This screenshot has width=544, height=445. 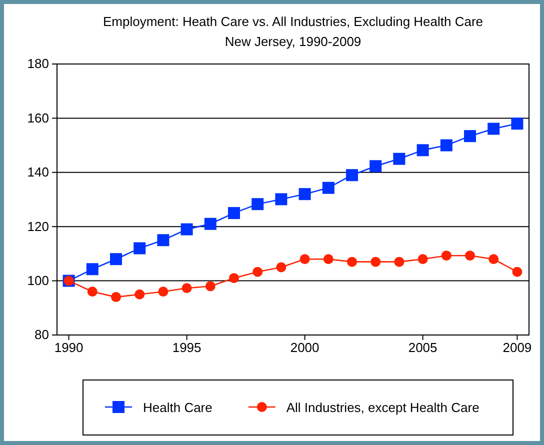 I want to click on chart-title: Employment: Heath Care vs. All Industries, Excluding Health Care, so click(x=293, y=21).